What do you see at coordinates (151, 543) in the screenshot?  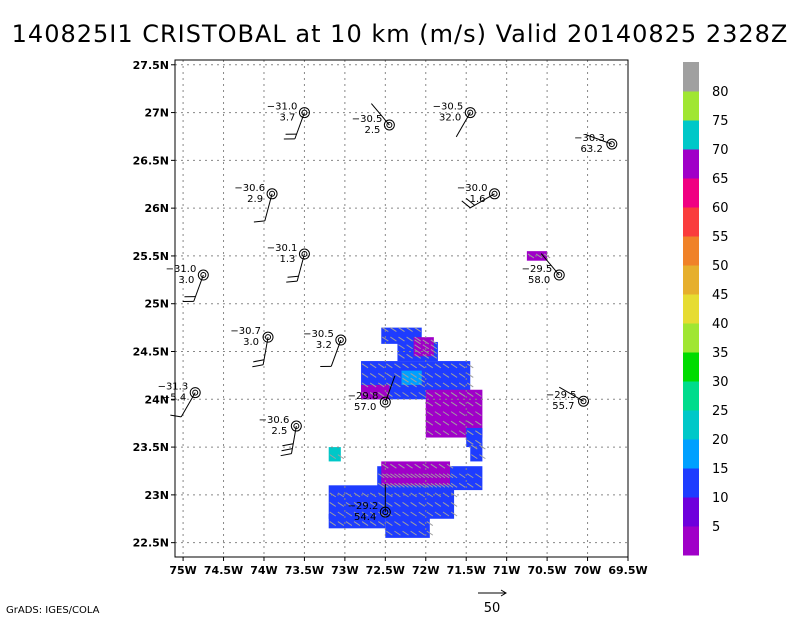 I see `y-tick-label: 22.5N` at bounding box center [151, 543].